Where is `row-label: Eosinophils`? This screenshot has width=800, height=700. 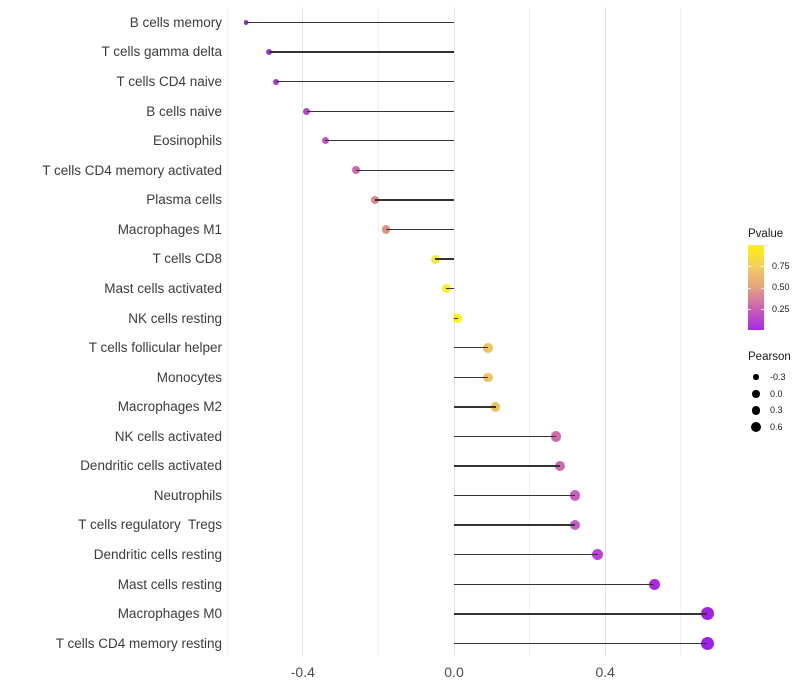
row-label: Eosinophils is located at coordinates (187, 141).